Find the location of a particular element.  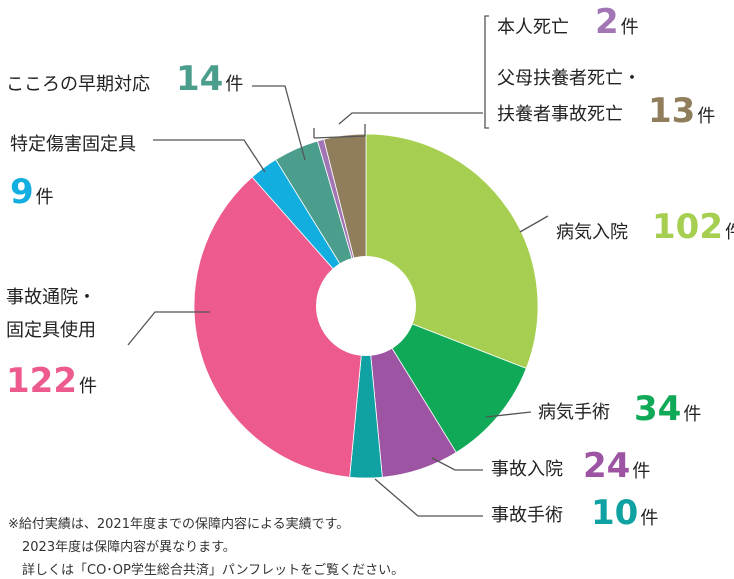

slice-value: 102 件 is located at coordinates (693, 227).